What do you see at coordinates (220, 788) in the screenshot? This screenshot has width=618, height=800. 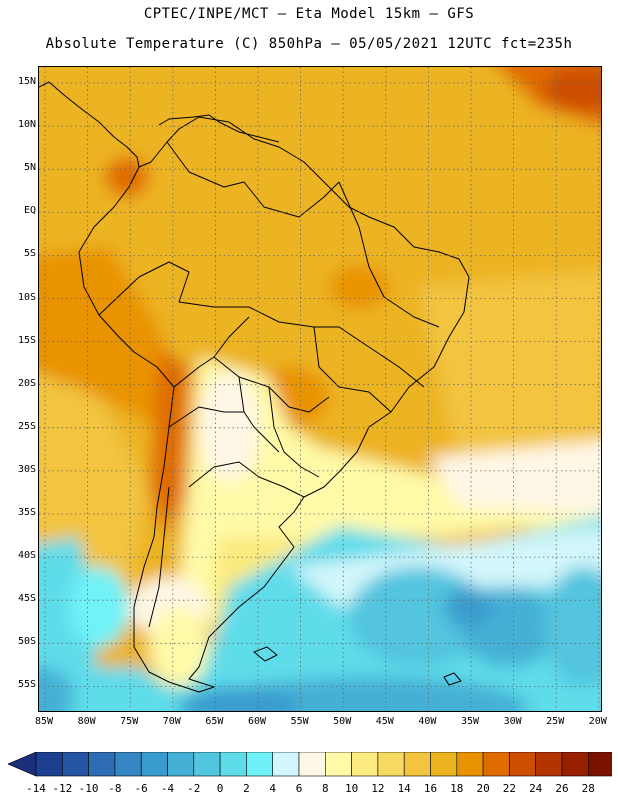 I see `colorbar-label: 0` at bounding box center [220, 788].